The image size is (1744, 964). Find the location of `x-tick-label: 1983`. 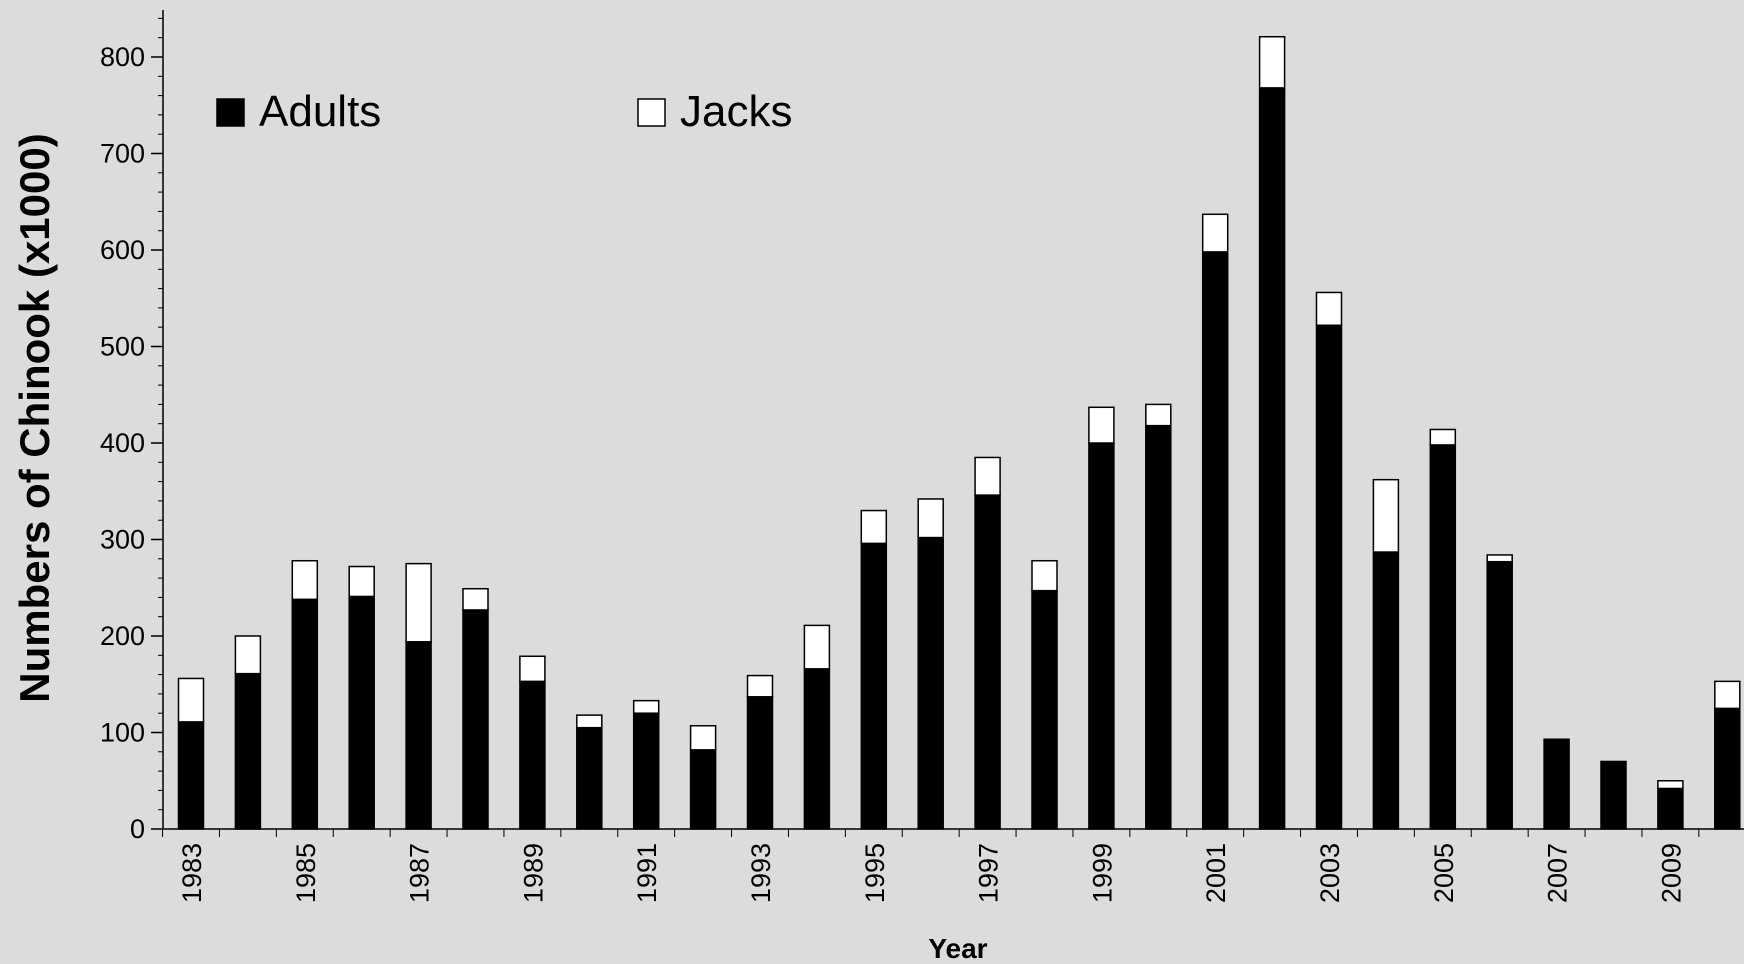

x-tick-label: 1983 is located at coordinates (192, 873).